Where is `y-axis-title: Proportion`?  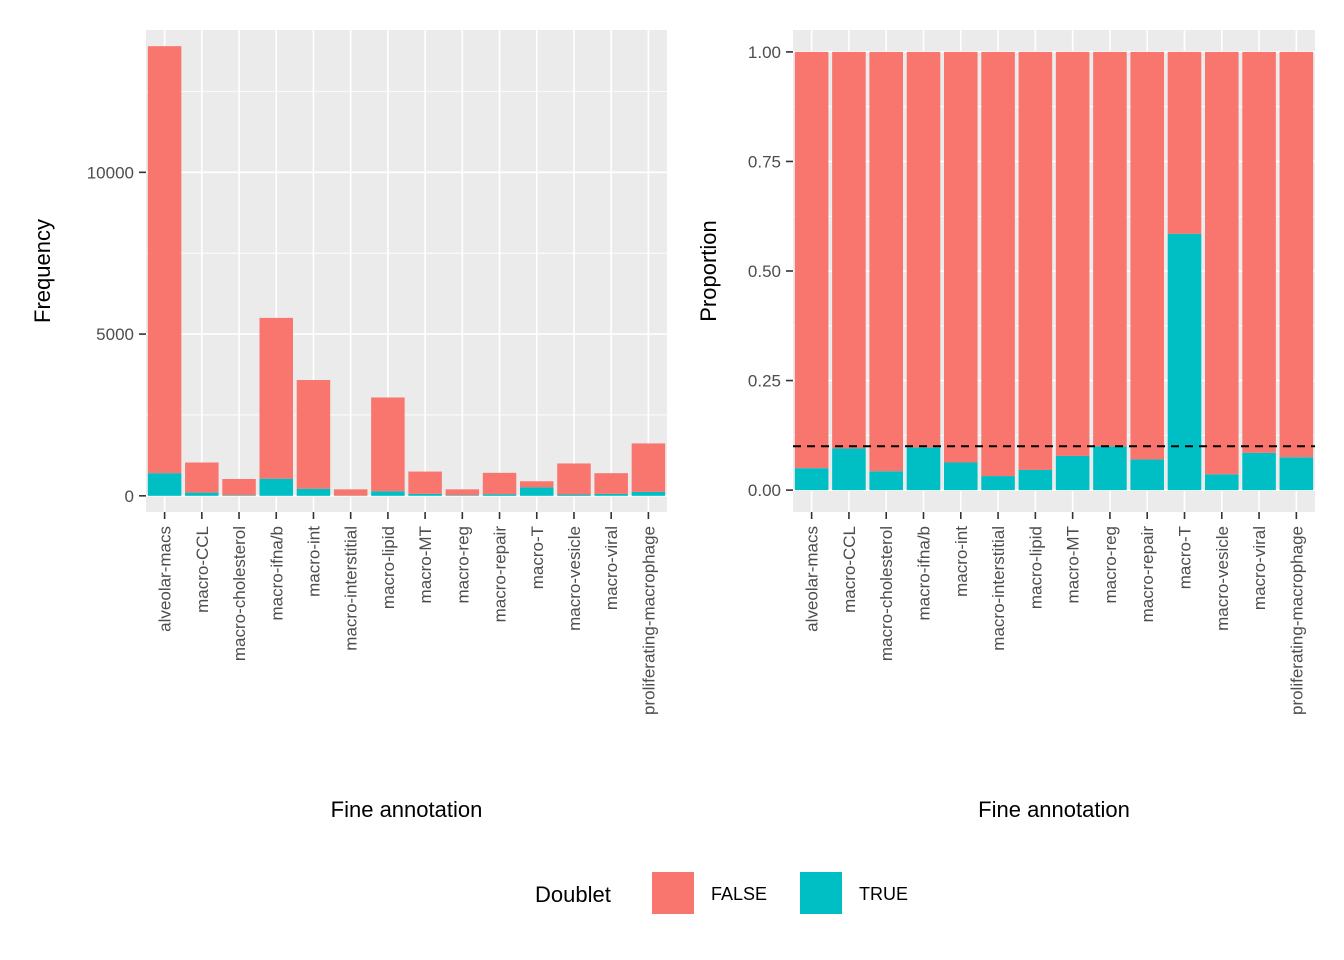
y-axis-title: Proportion is located at coordinates (708, 271).